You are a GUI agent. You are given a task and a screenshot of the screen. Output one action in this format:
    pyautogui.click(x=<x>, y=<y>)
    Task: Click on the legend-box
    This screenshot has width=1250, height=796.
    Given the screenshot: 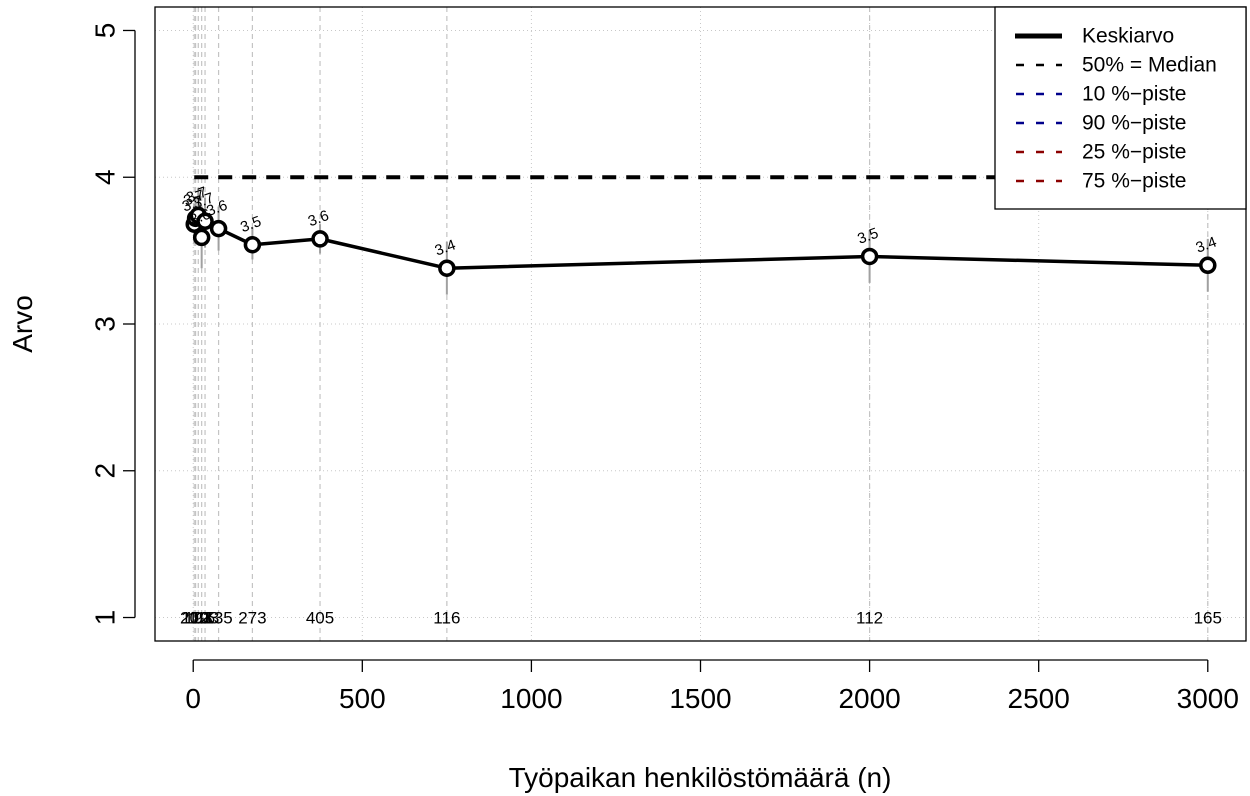 What is the action you would take?
    pyautogui.click(x=1120, y=108)
    